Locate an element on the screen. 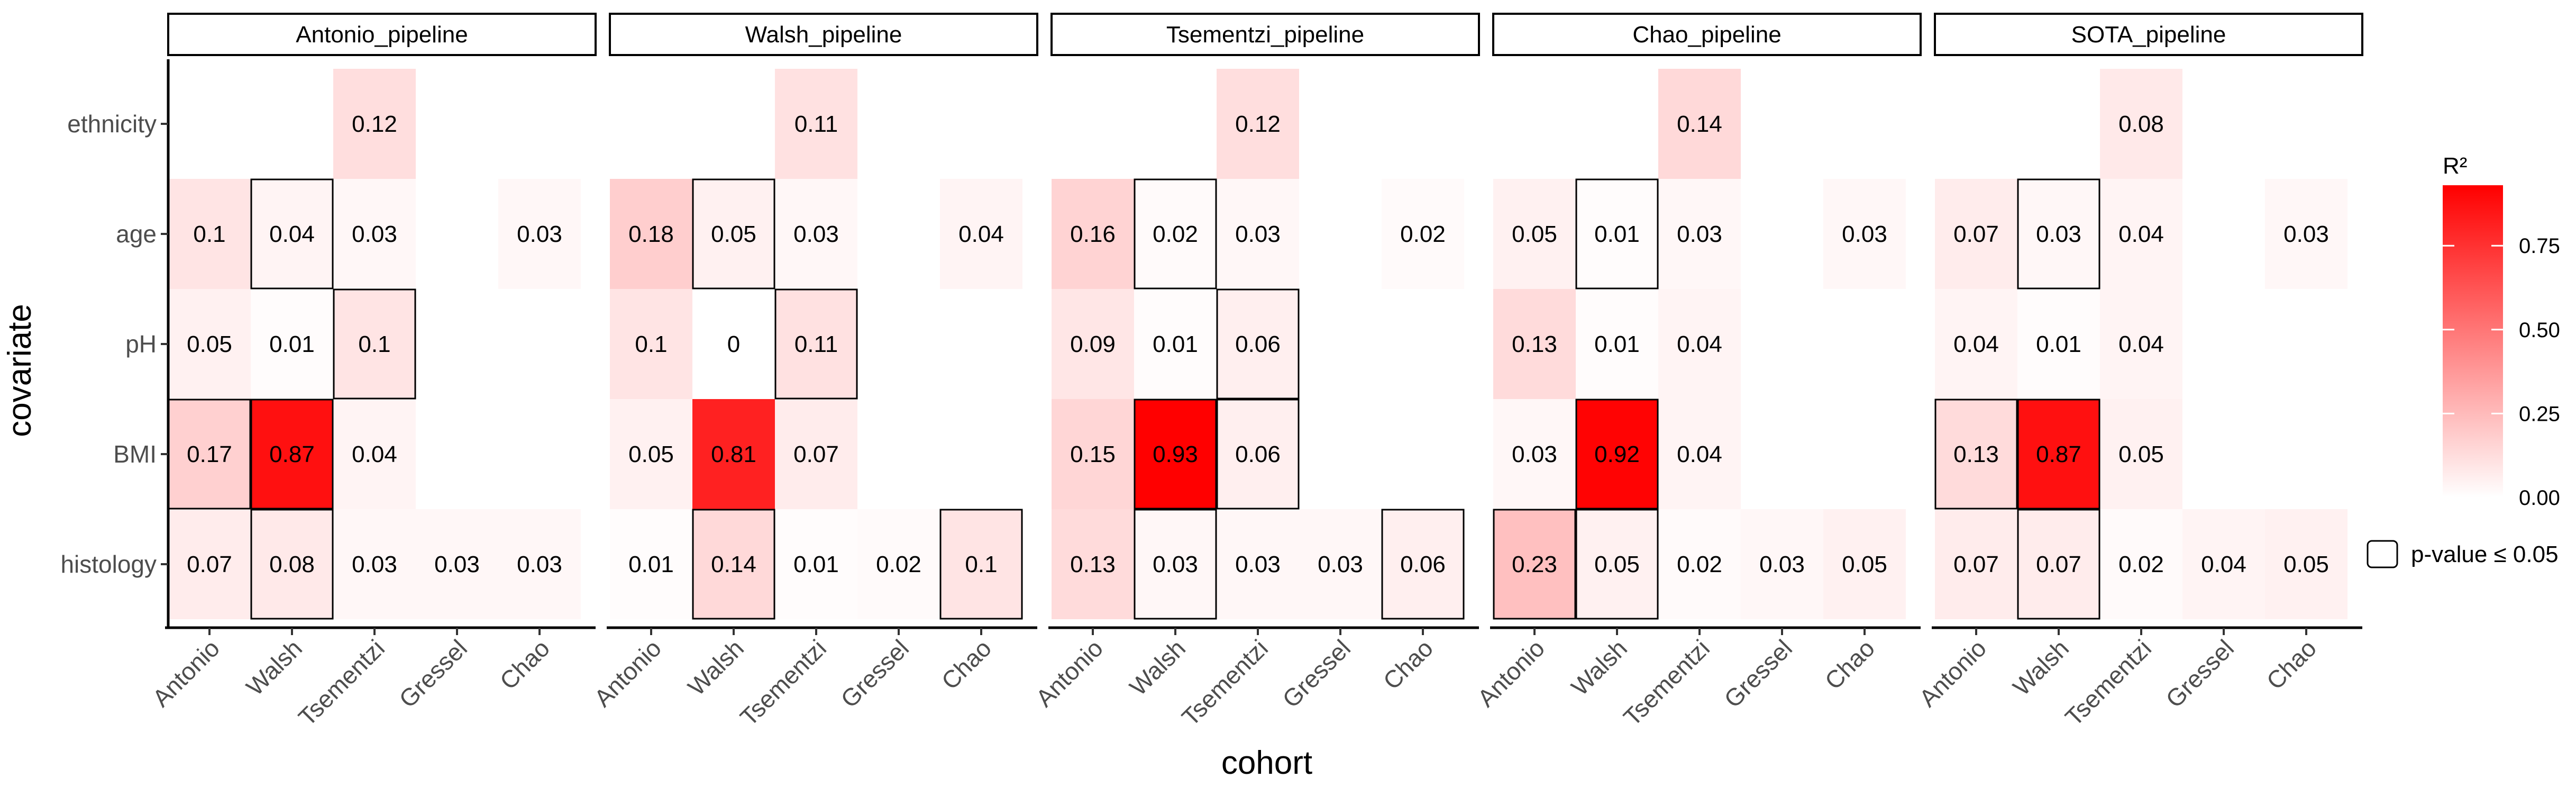 The width and height of the screenshot is (2576, 796). x-tick-label: Antonio is located at coordinates (186, 673).